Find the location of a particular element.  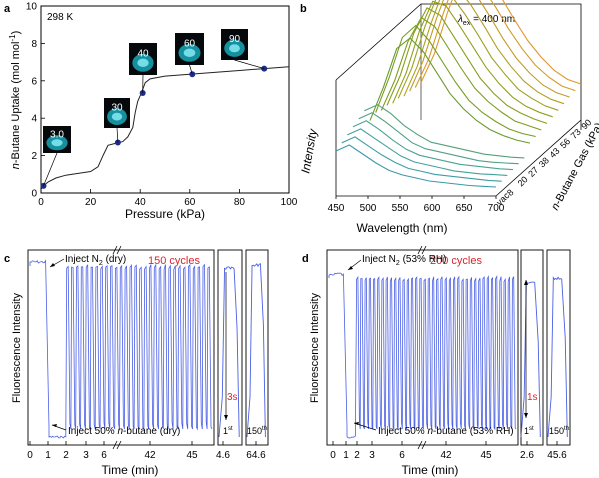

y-tick-label: 8 is located at coordinates (34, 44).